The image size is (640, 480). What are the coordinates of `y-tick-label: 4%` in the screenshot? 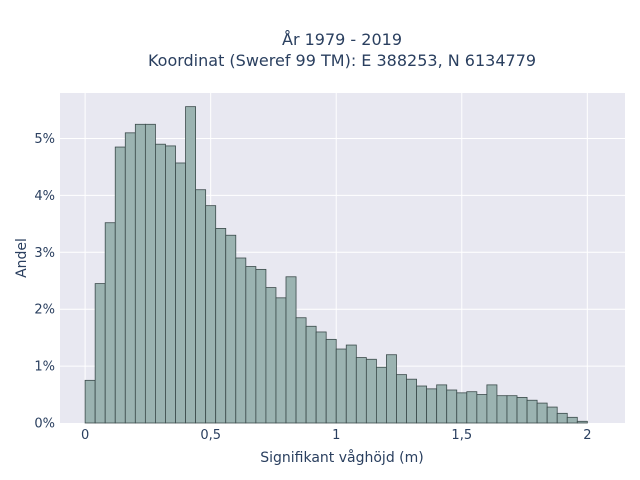 It's located at (44, 196).